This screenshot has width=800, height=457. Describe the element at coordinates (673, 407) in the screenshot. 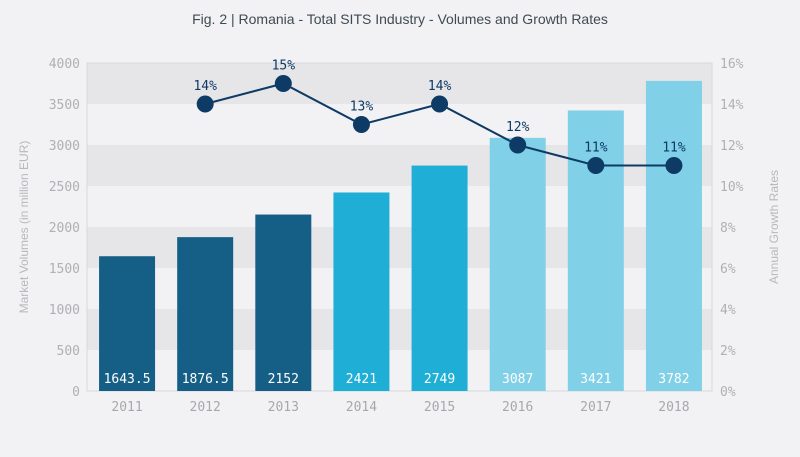

I see `x-tick-label: 2018` at that location.